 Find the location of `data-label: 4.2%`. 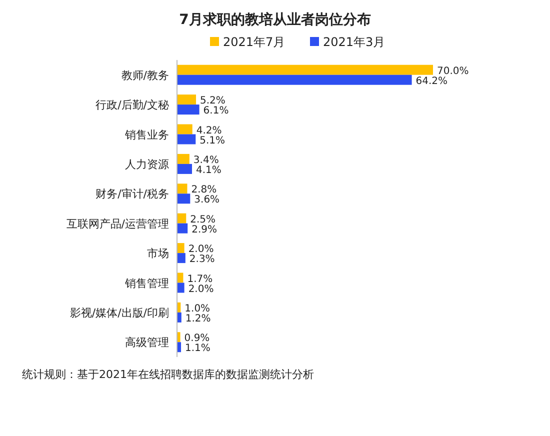

data-label: 4.2% is located at coordinates (209, 130).